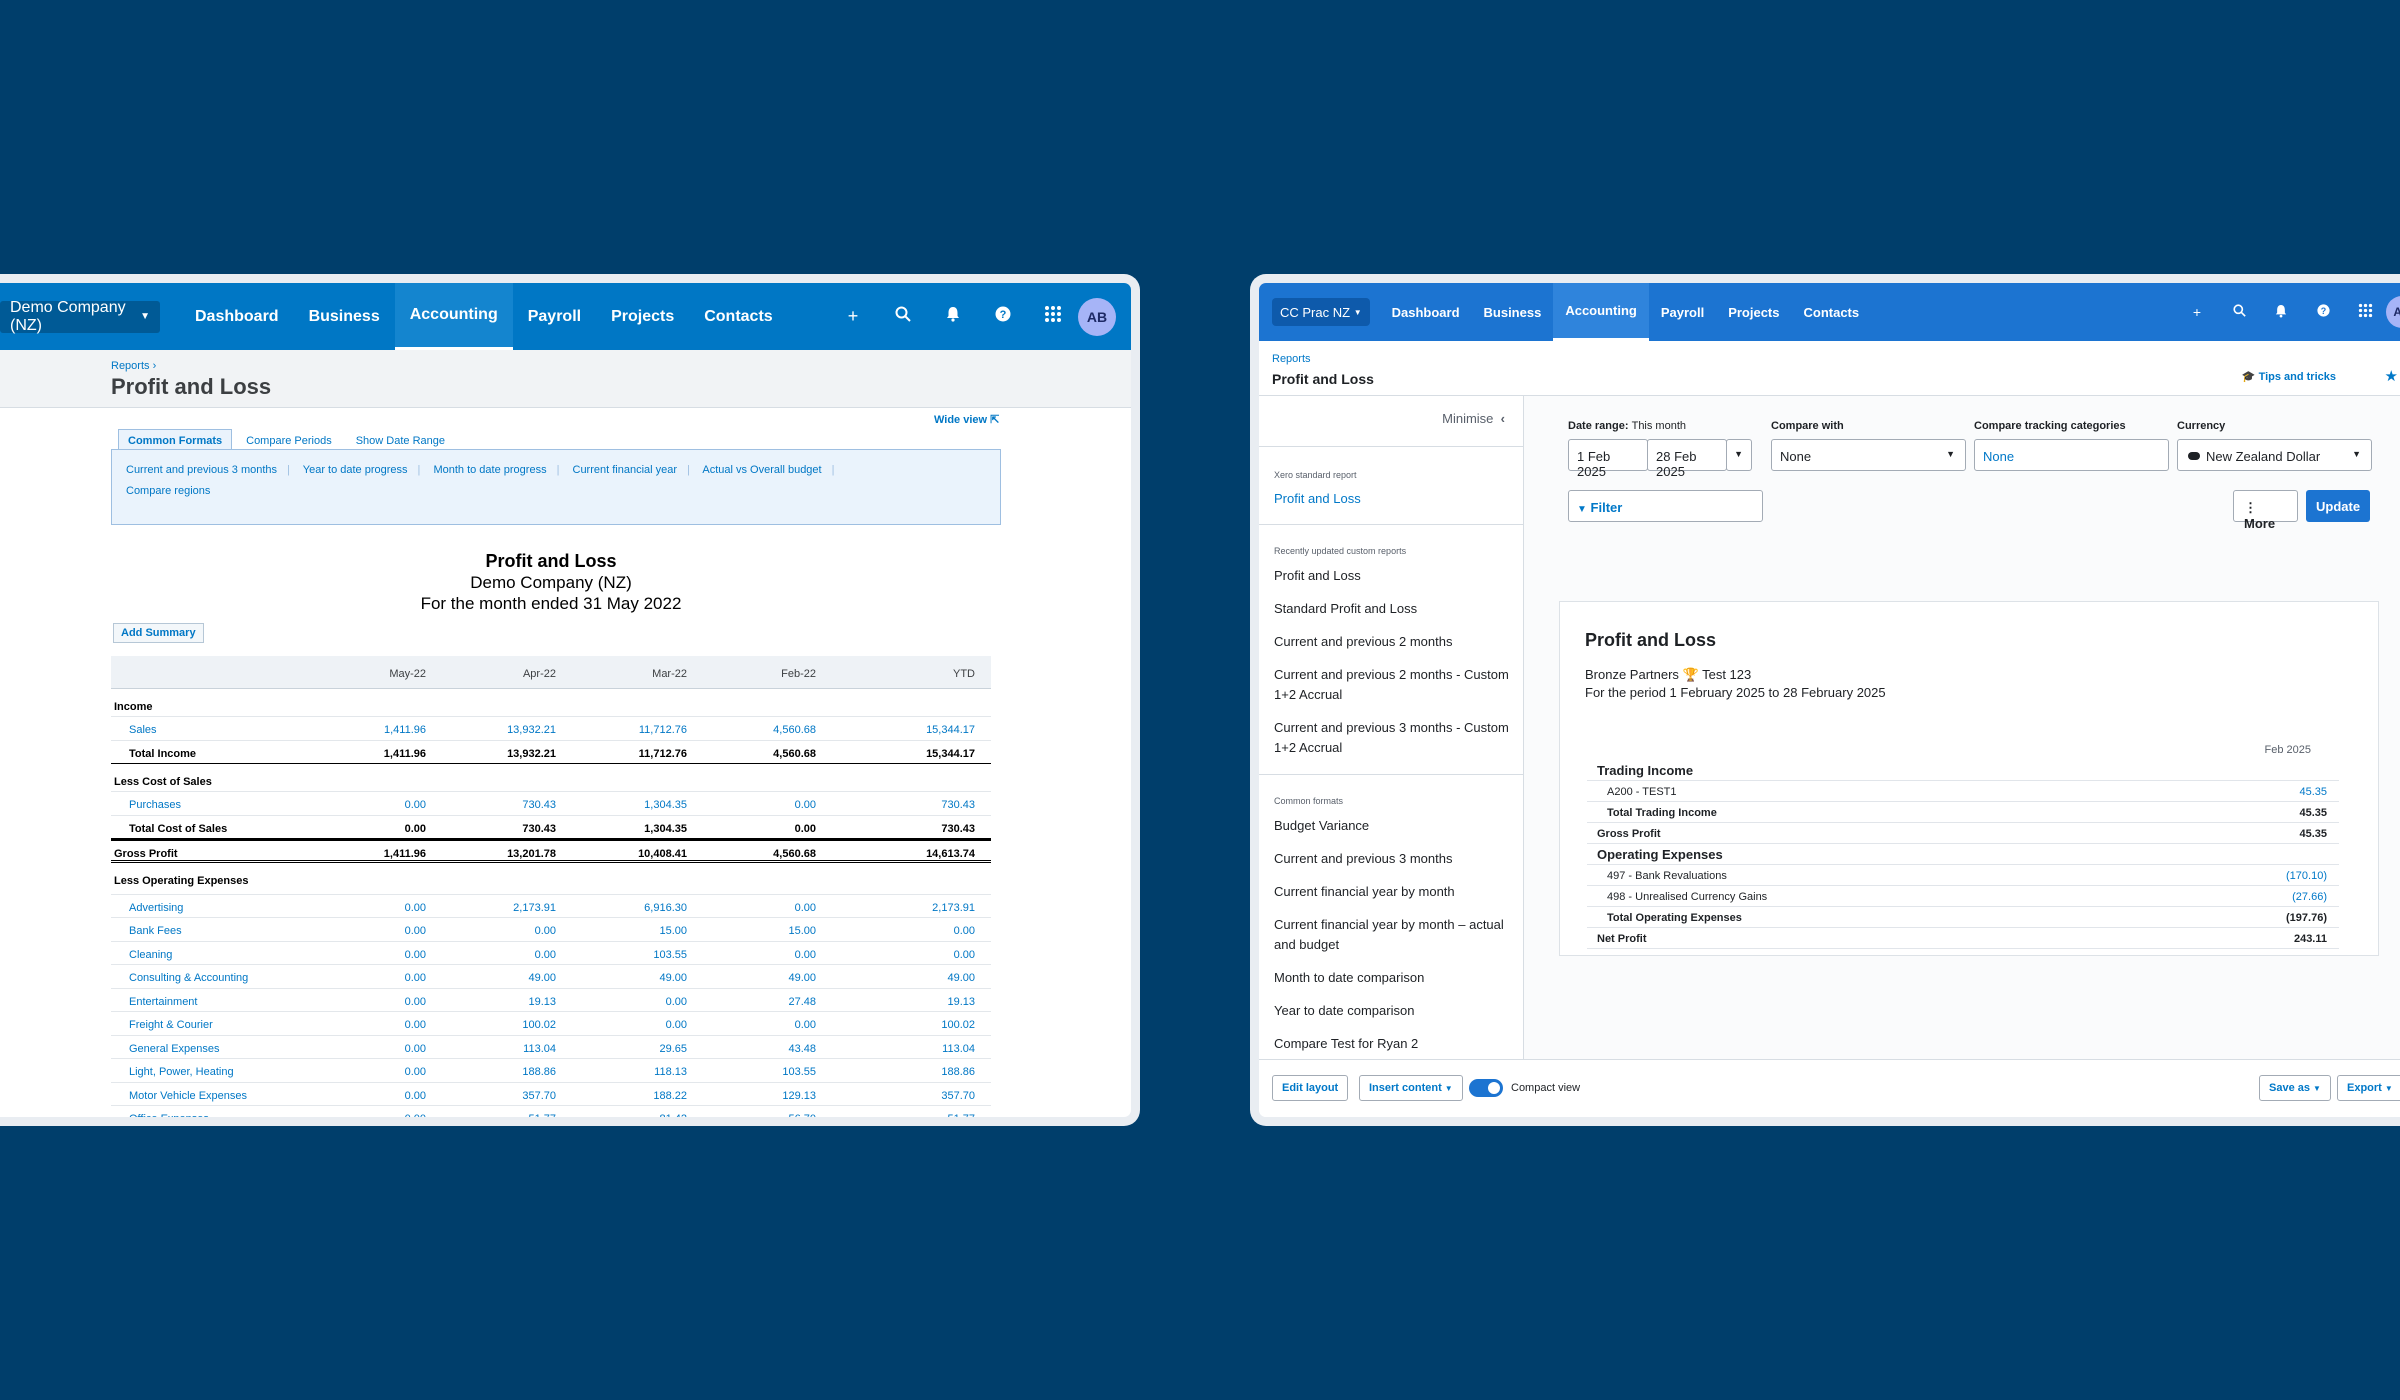 This screenshot has width=2400, height=1400. Describe the element at coordinates (665, 907) in the screenshot. I see `cell: 6,916.30` at that location.